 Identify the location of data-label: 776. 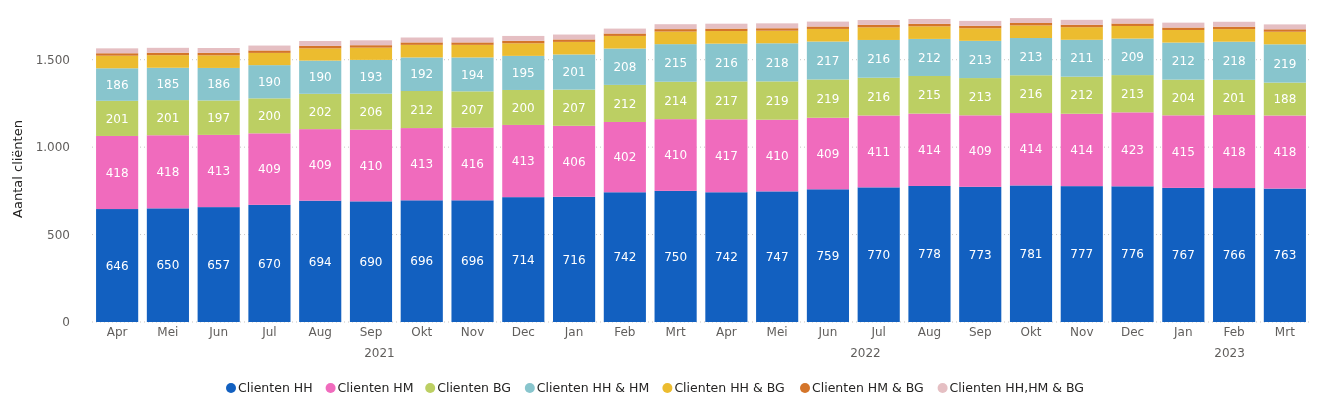
(1133, 254).